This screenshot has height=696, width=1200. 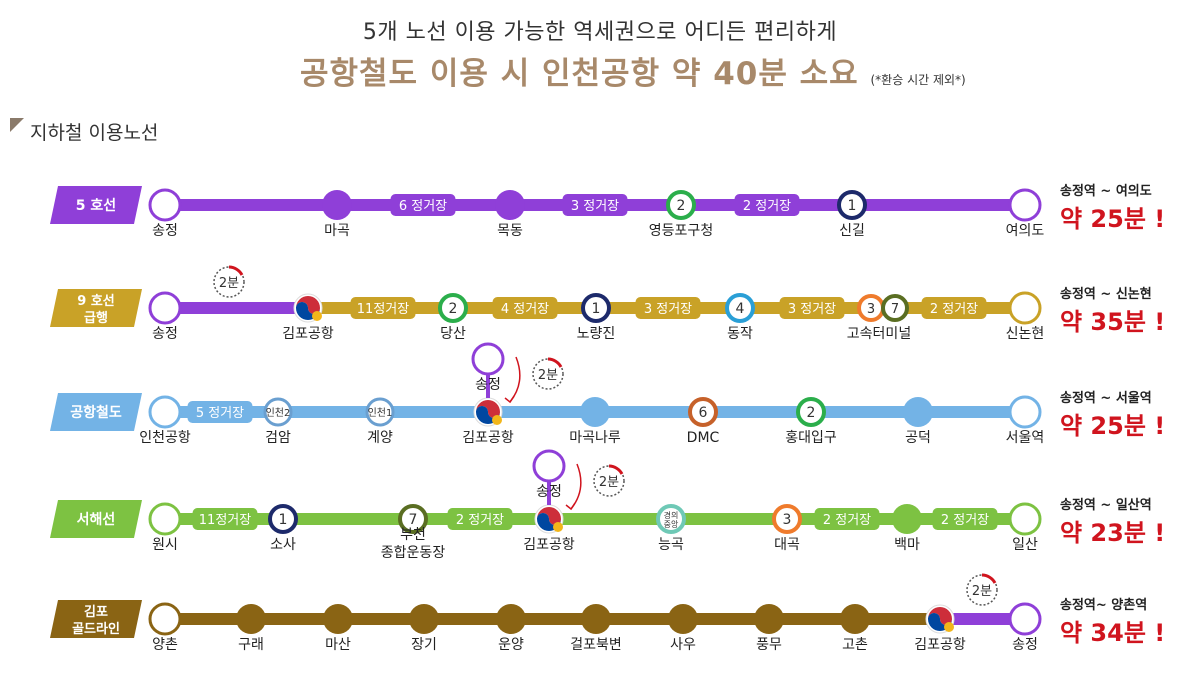 I want to click on line-name-label: 급행, so click(x=96, y=318).